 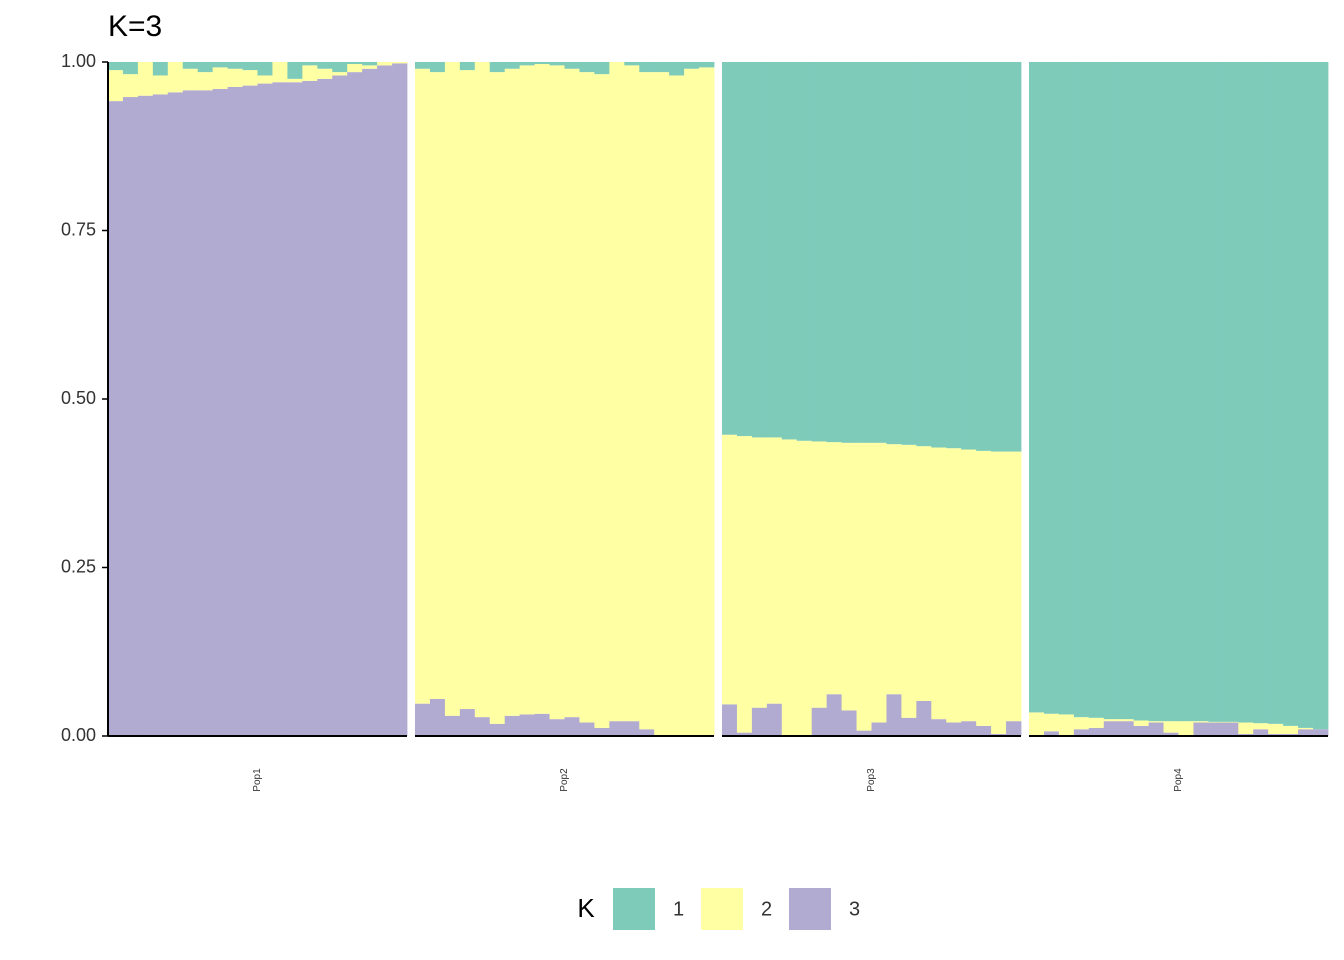 What do you see at coordinates (678, 909) in the screenshot?
I see `legend-label: 1` at bounding box center [678, 909].